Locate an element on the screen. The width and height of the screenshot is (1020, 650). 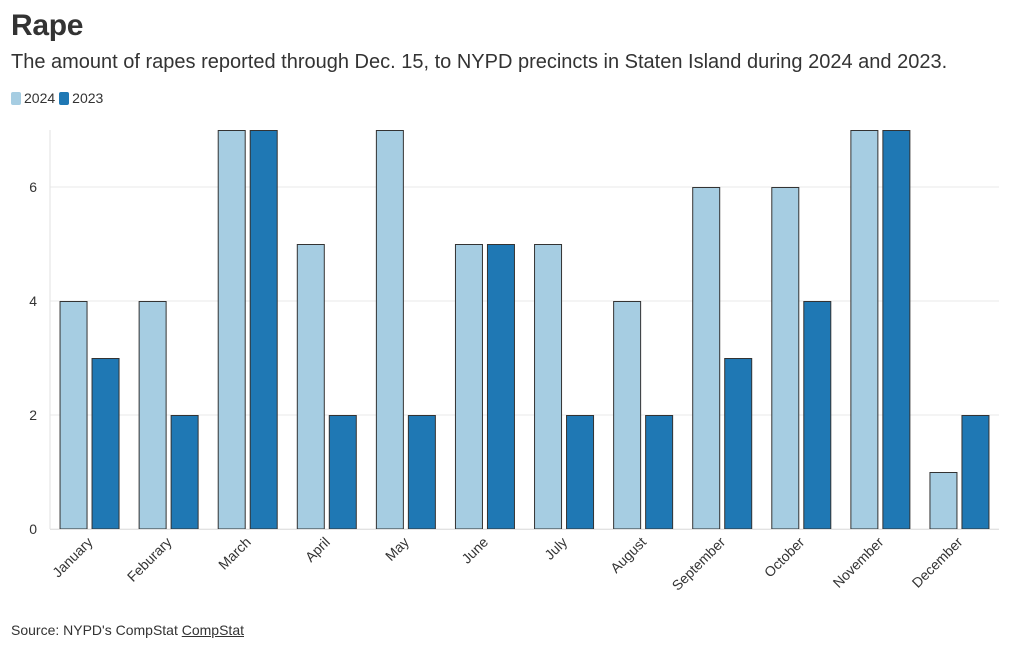
bar-2023-august is located at coordinates (659, 472).